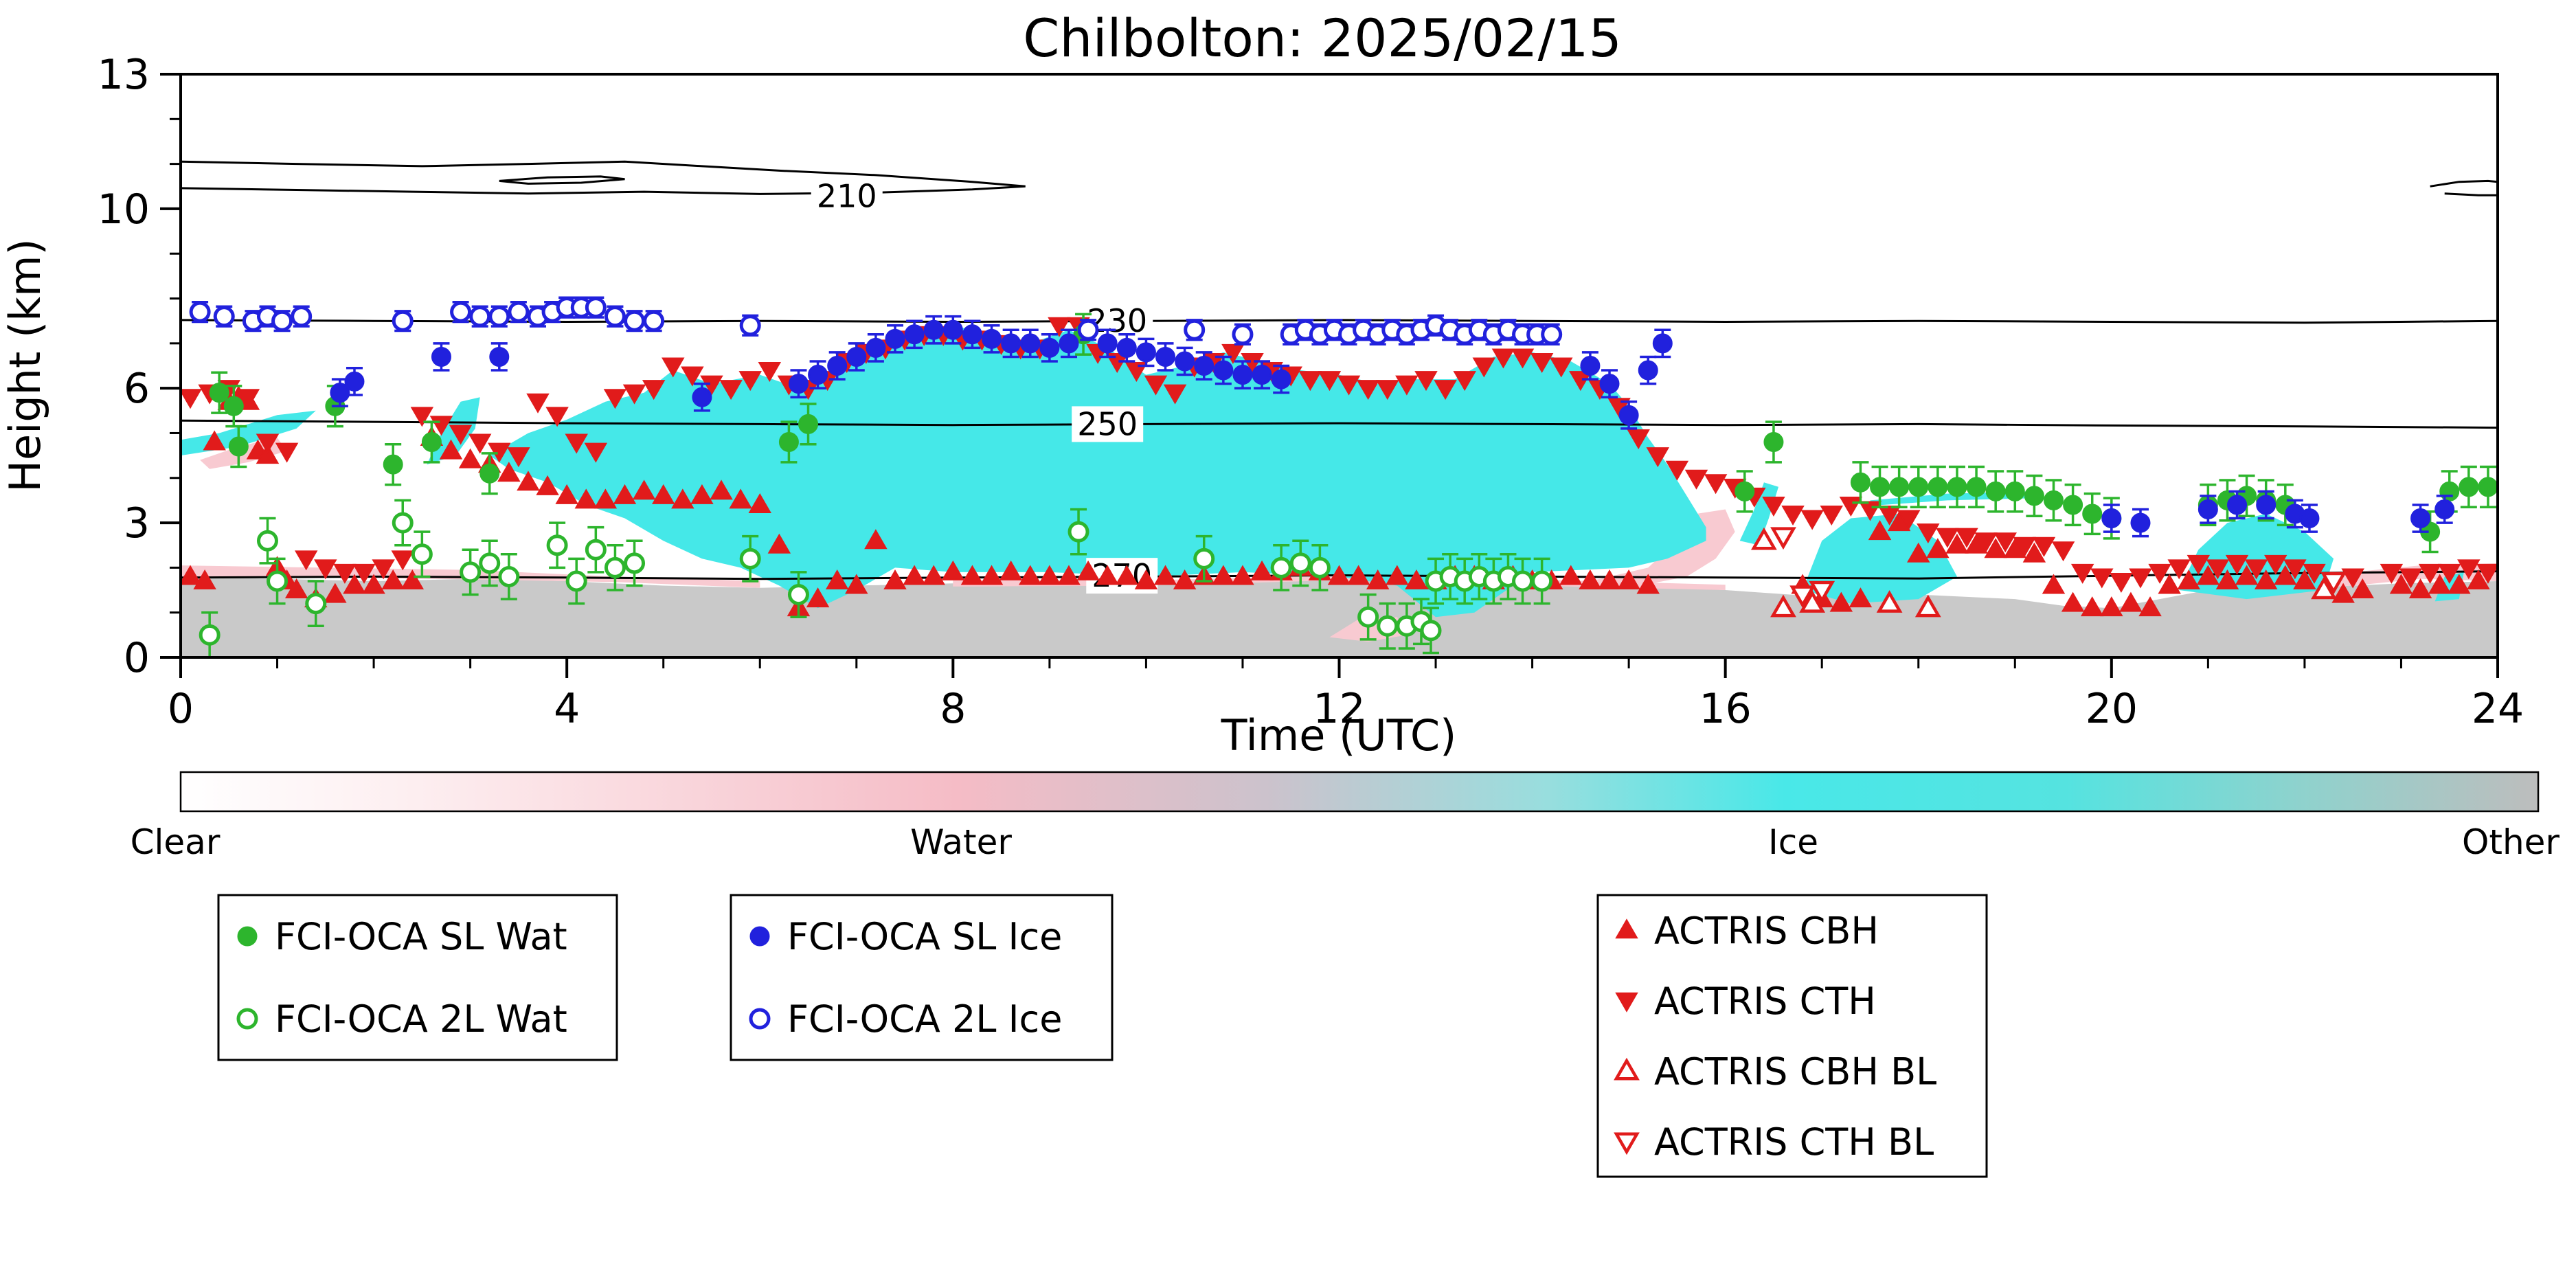  I want to click on x-tick-label: 16, so click(1725, 709).